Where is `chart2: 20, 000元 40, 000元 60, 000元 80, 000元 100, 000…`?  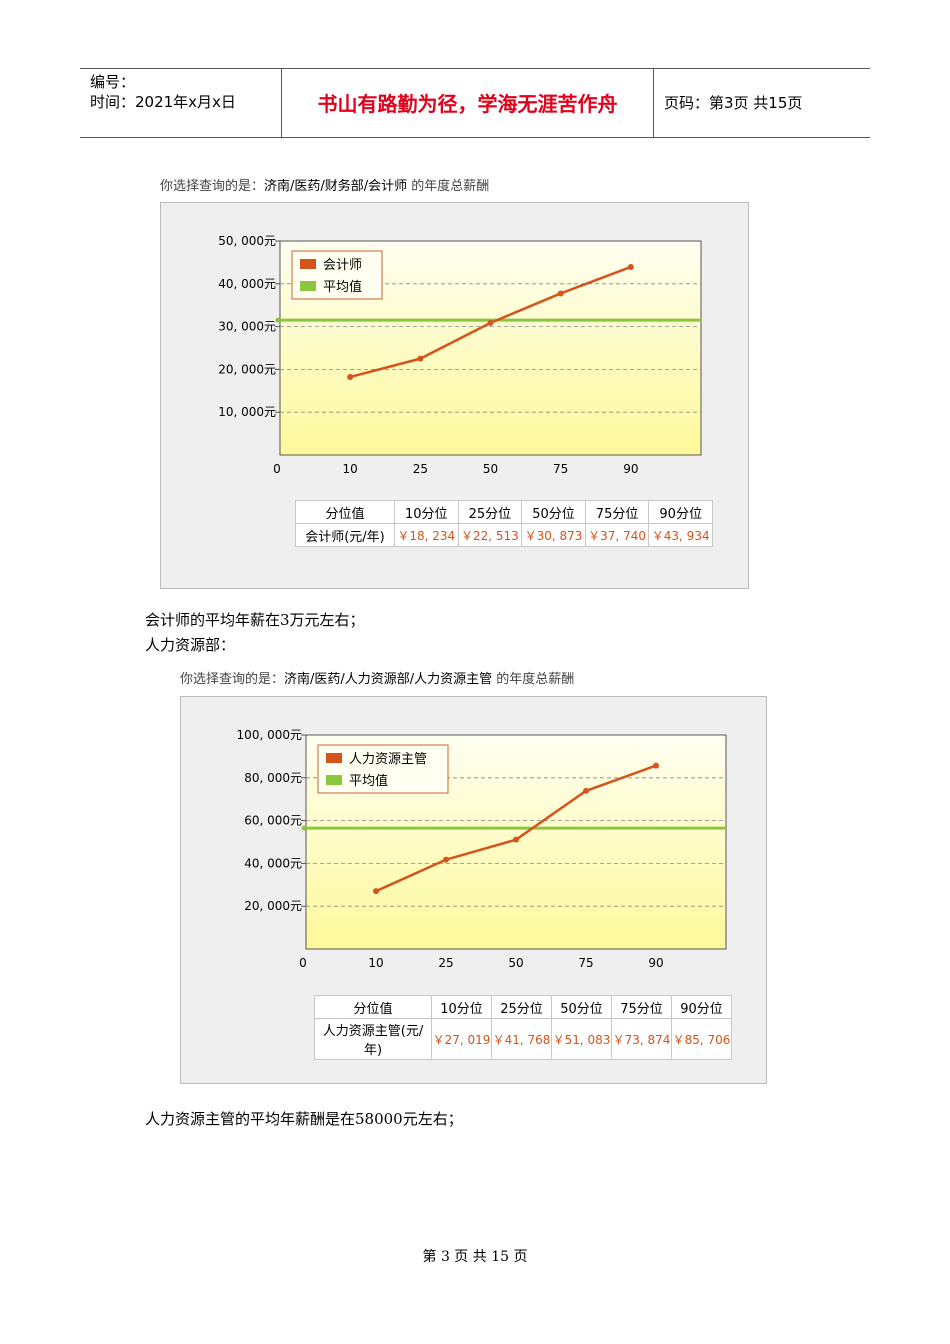
chart2: 20, 000元 40, 000元 60, 000元 80, 000元 100, 000… is located at coordinates (482, 849).